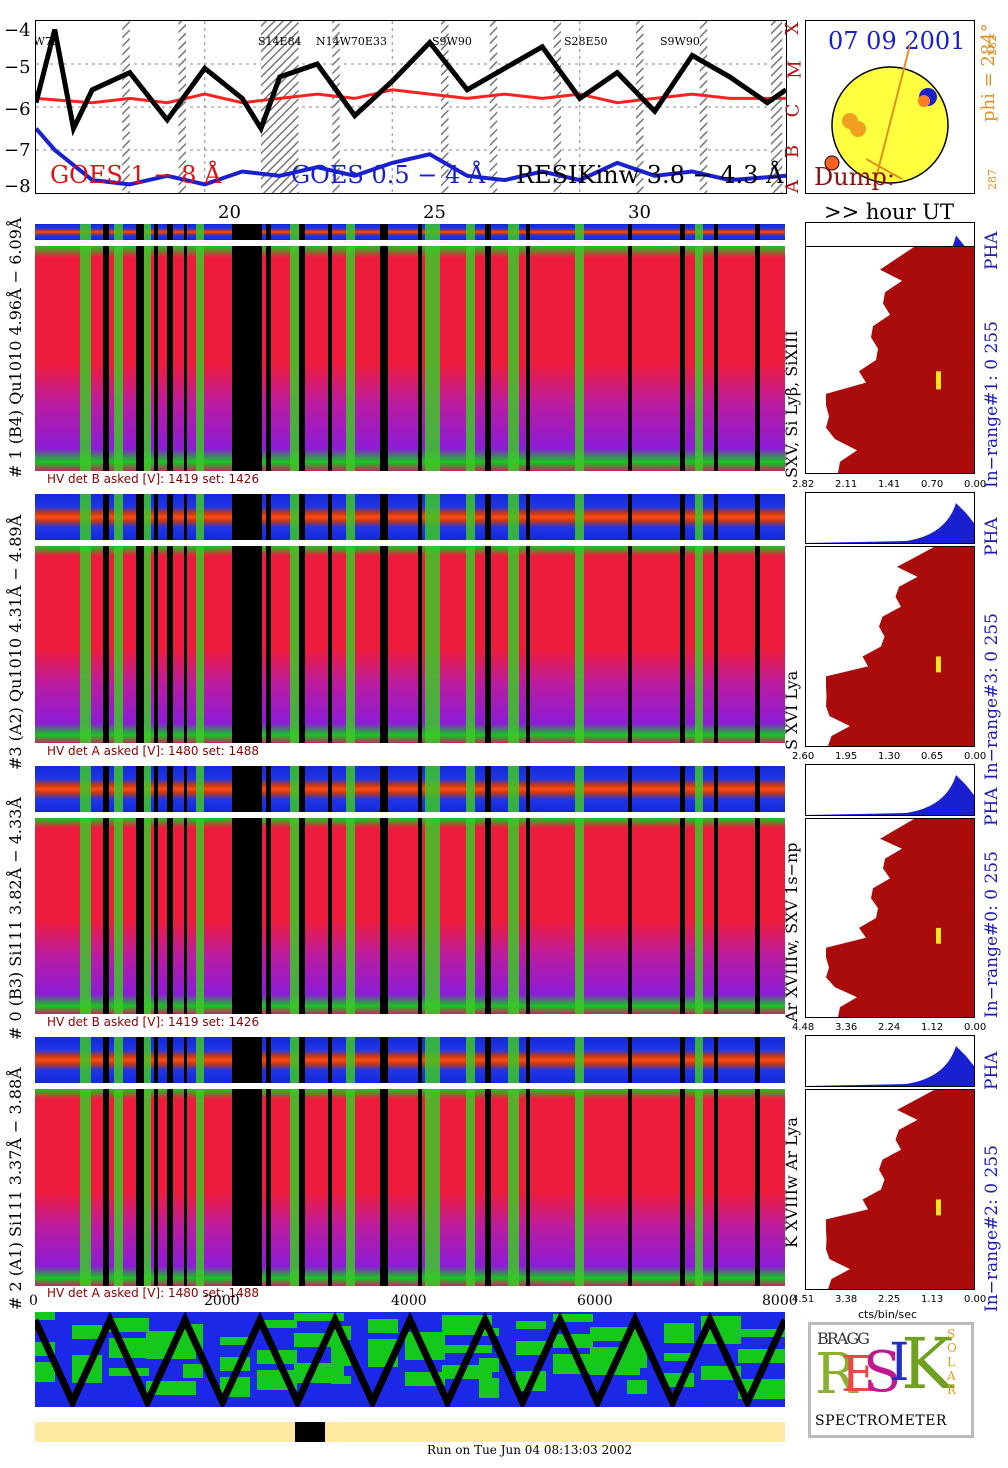  What do you see at coordinates (992, 806) in the screenshot?
I see `pha-label: PHA` at bounding box center [992, 806].